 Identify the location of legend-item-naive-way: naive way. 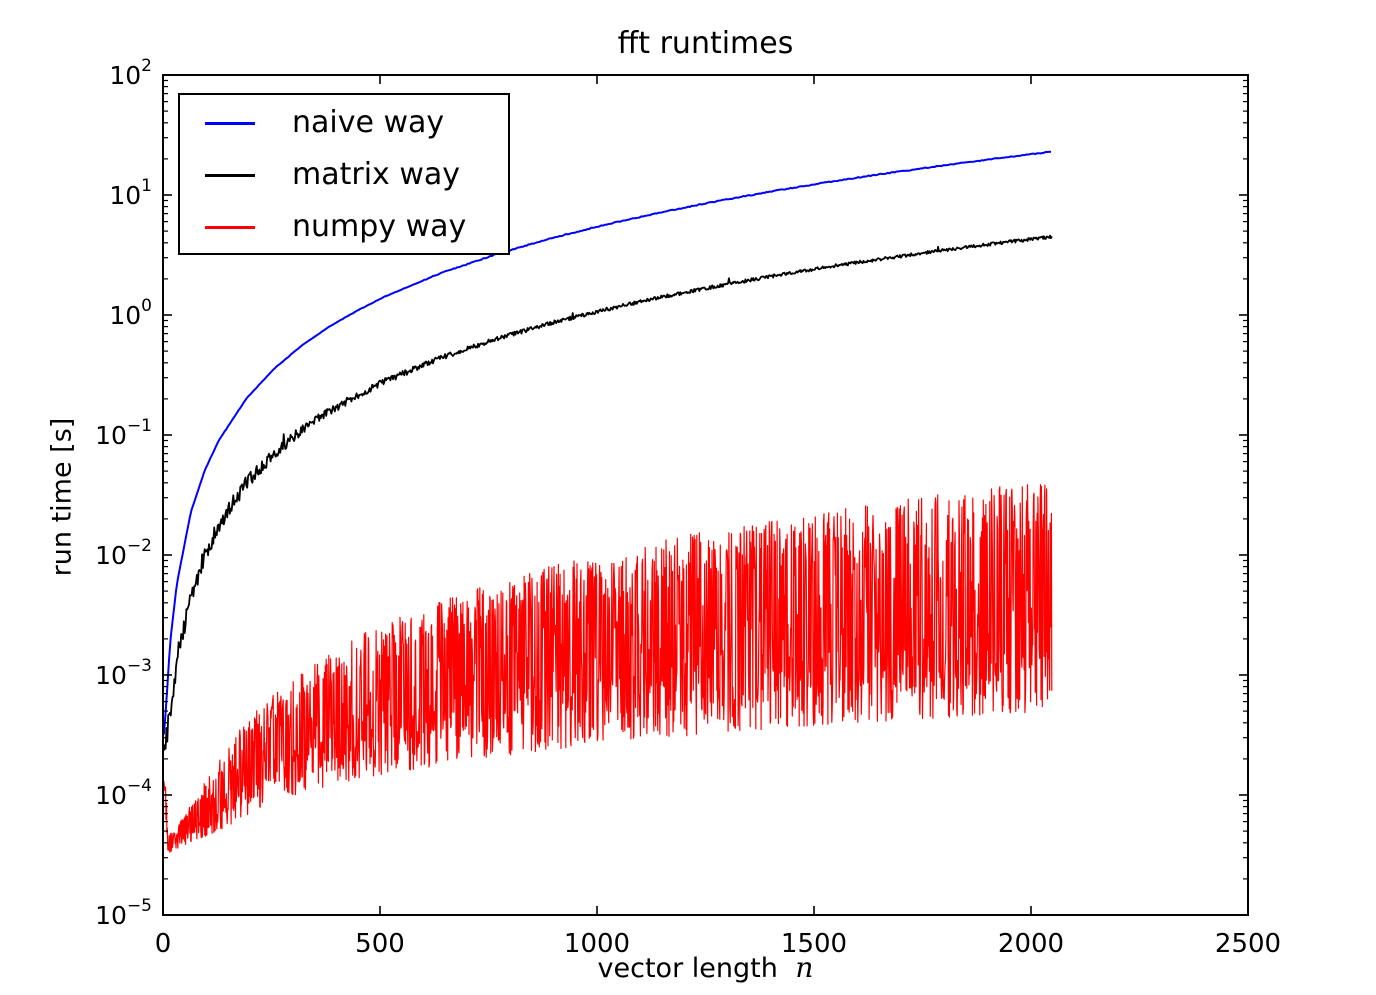
(344, 123).